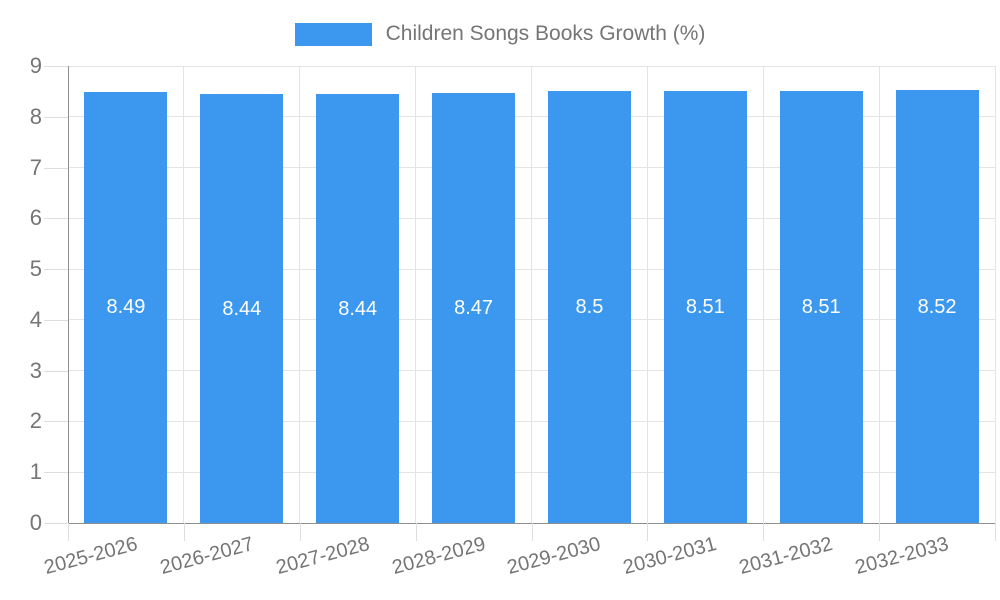 The image size is (1000, 600). I want to click on bar-value-label: 8.52, so click(937, 306).